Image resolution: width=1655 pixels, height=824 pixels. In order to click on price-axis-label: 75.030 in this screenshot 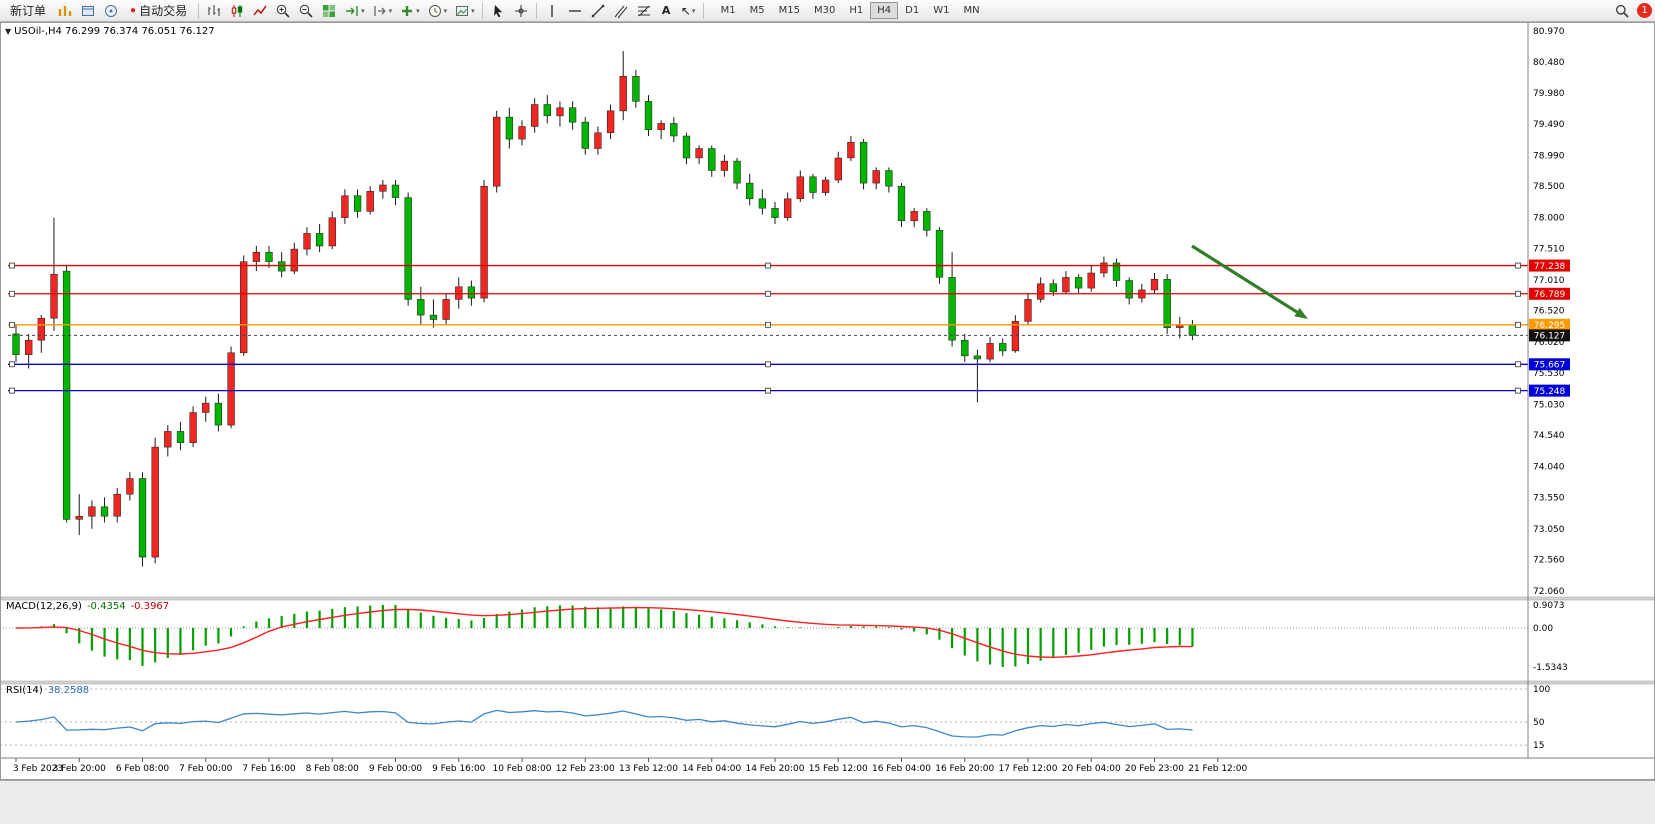, I will do `click(1549, 405)`.